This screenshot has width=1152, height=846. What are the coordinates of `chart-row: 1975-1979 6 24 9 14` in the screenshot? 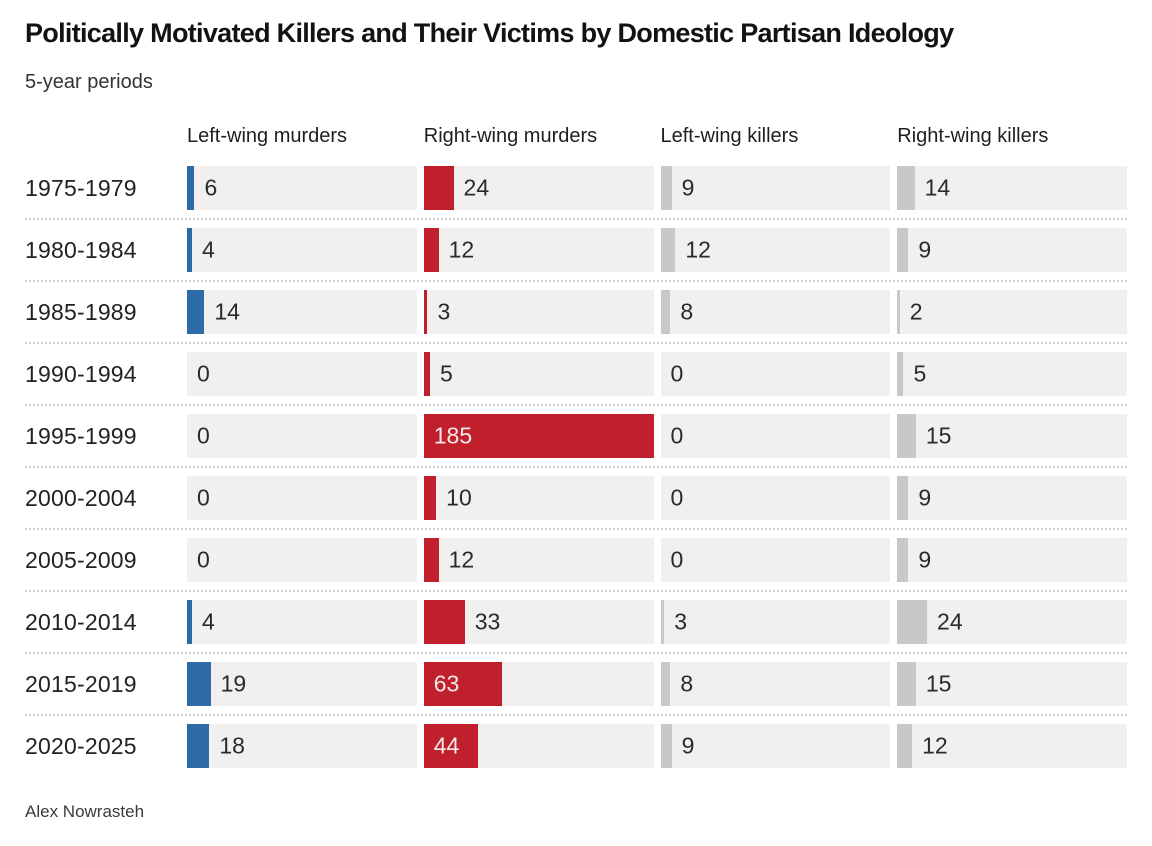 It's located at (576, 188).